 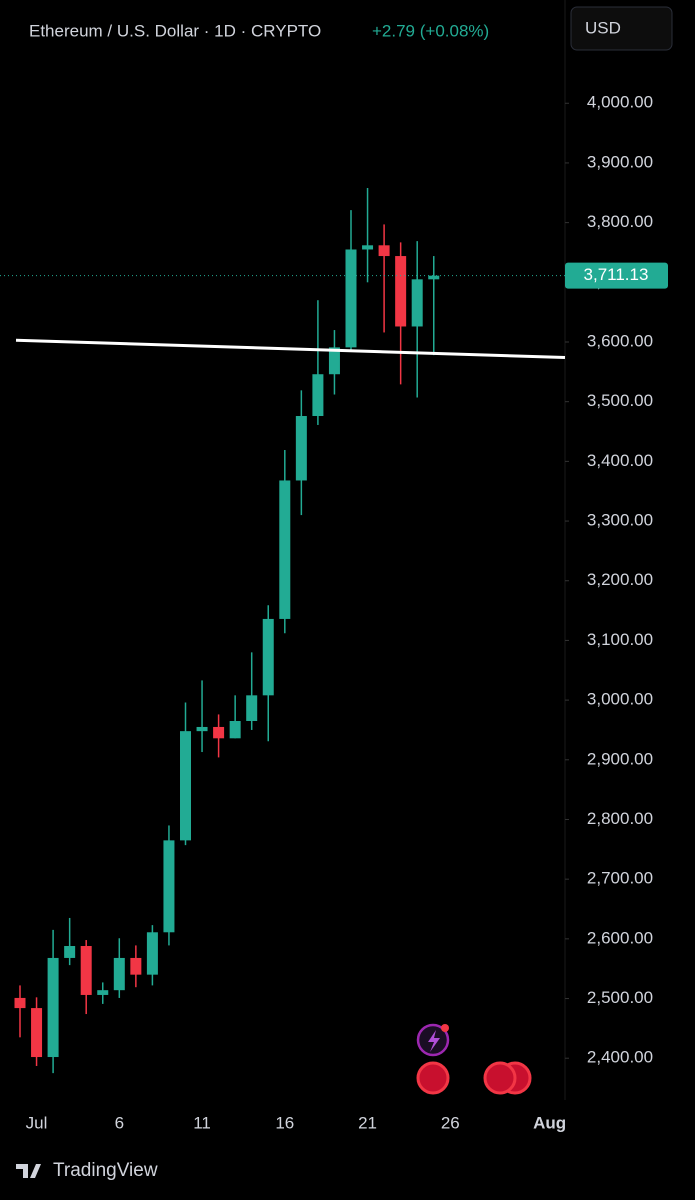 What do you see at coordinates (620, 400) in the screenshot?
I see `y-tick-label: 3,500.00` at bounding box center [620, 400].